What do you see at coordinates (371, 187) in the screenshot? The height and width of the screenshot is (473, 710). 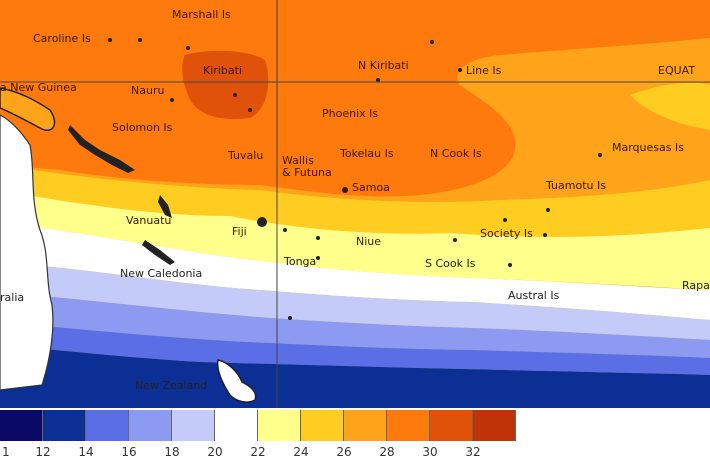 I see `label-samoa: Samoa` at bounding box center [371, 187].